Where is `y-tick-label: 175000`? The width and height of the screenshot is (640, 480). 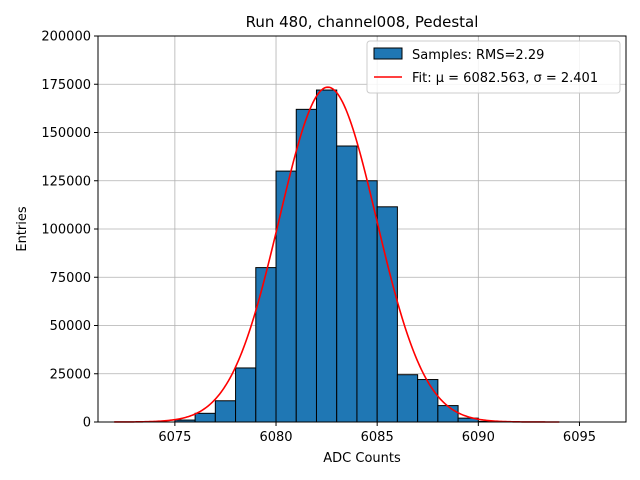 y-tick-label: 175000 is located at coordinates (66, 85).